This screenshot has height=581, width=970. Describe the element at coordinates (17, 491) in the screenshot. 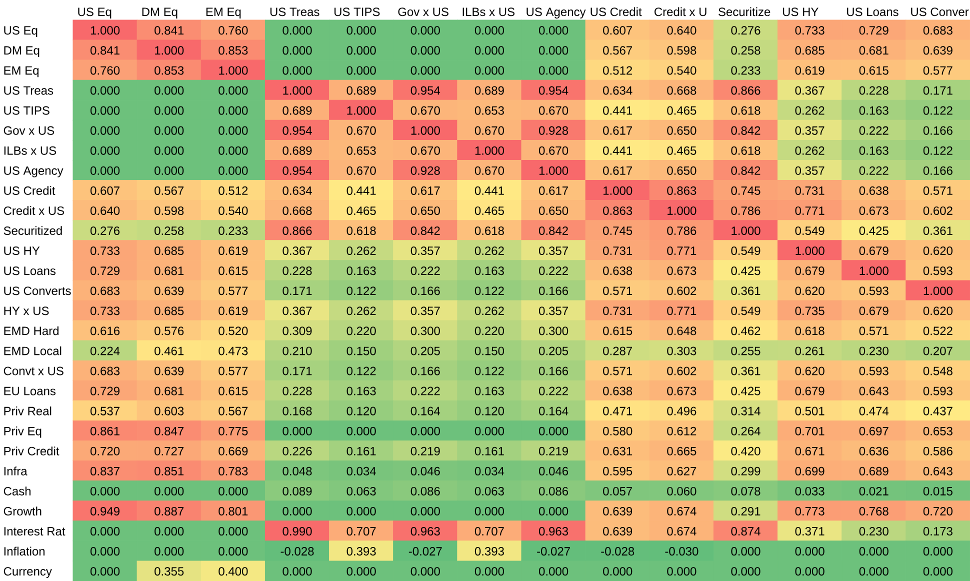

I see `y-tick-label: Cash` at that location.